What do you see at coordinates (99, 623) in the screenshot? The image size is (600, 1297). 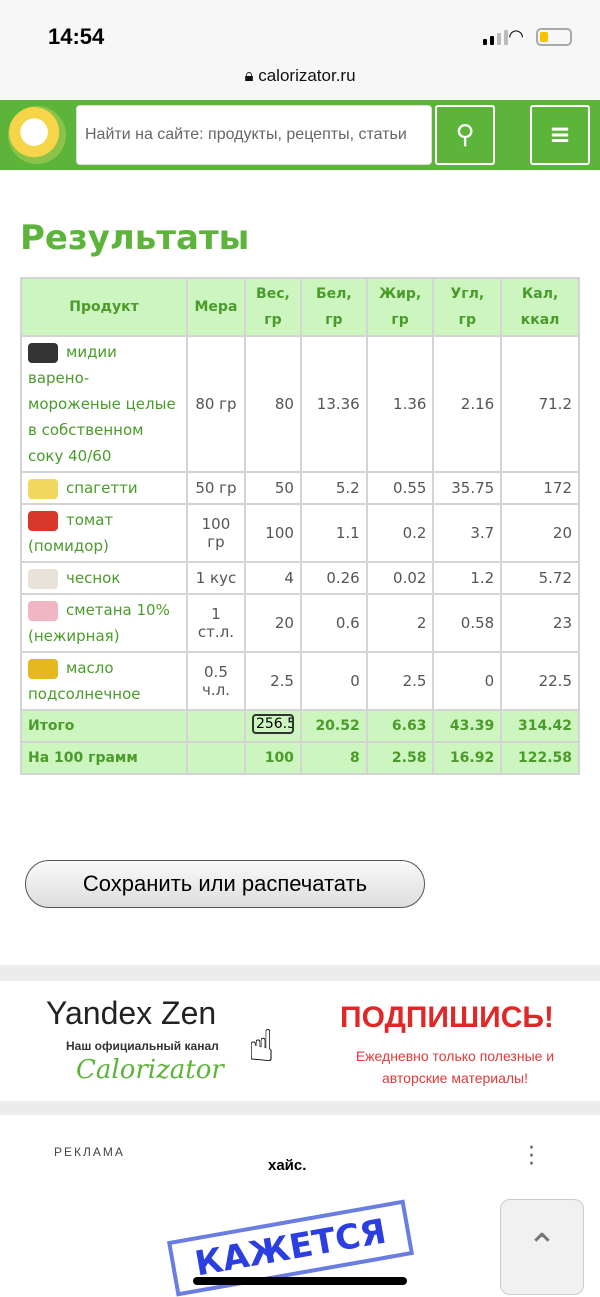 I see `product-link: сметана 10% (нежирная)` at bounding box center [99, 623].